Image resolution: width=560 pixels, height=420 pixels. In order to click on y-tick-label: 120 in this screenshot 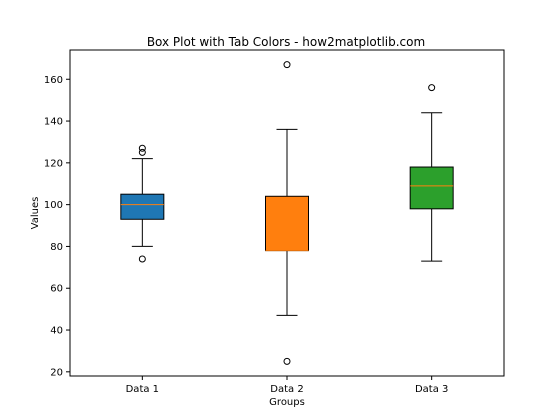, I will do `click(53, 163)`.